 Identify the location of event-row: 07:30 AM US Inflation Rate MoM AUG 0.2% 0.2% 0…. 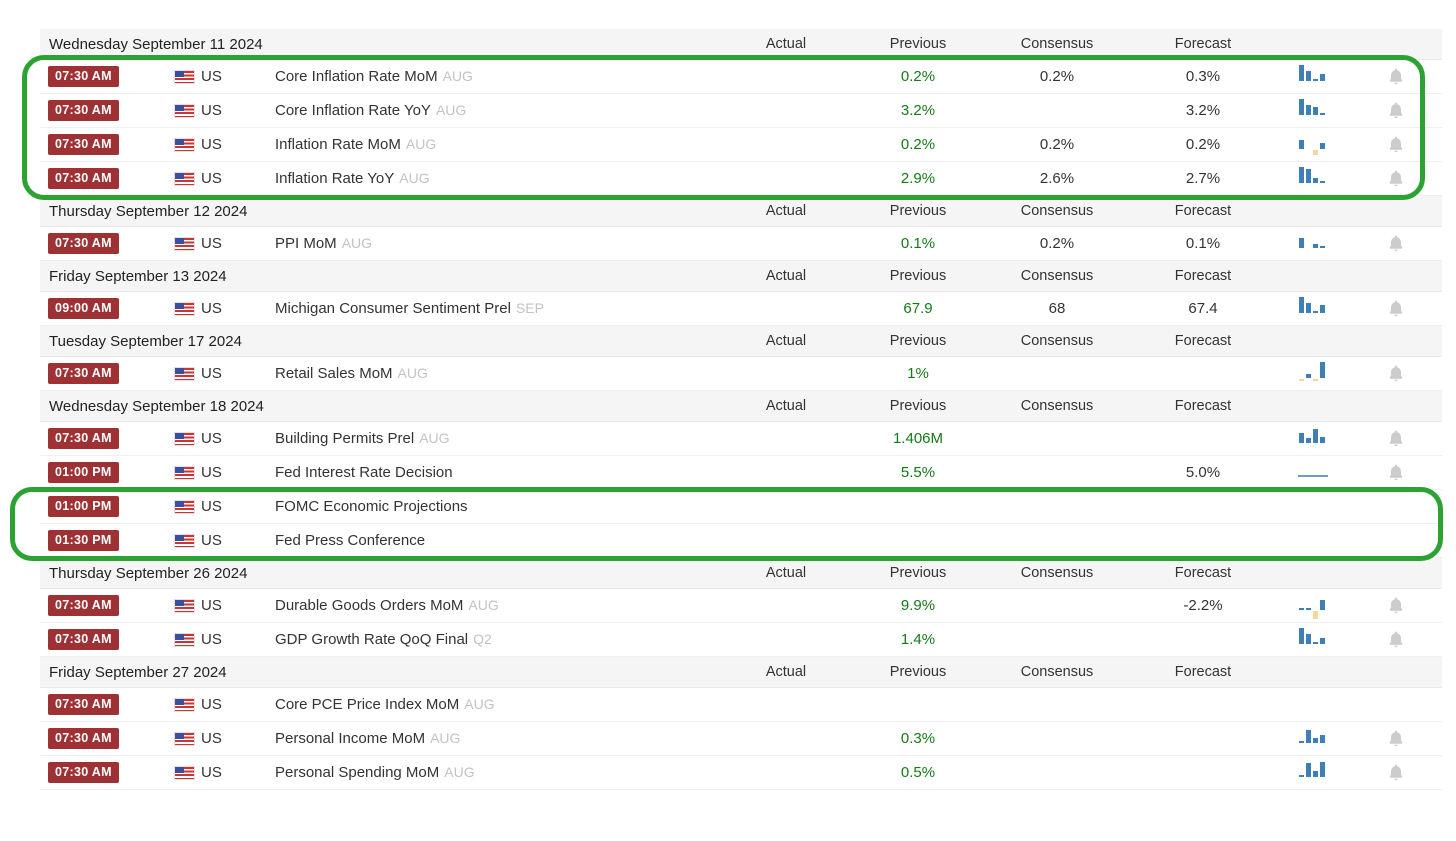
(741, 145).